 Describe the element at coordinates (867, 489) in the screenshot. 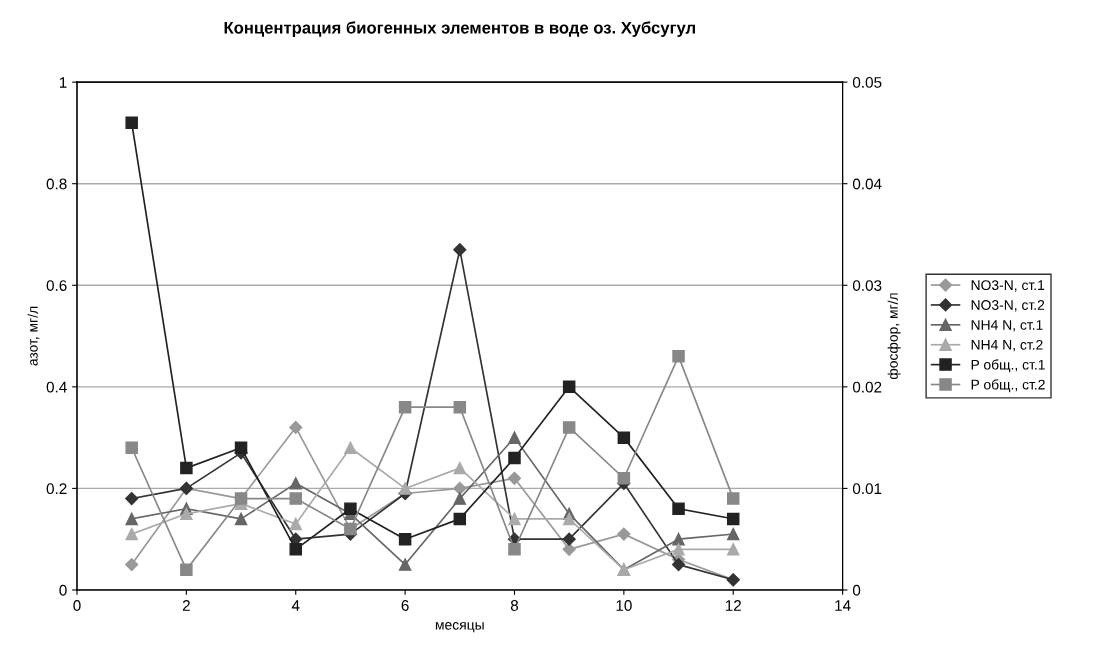

I see `y2-tick-label: 0.01` at that location.